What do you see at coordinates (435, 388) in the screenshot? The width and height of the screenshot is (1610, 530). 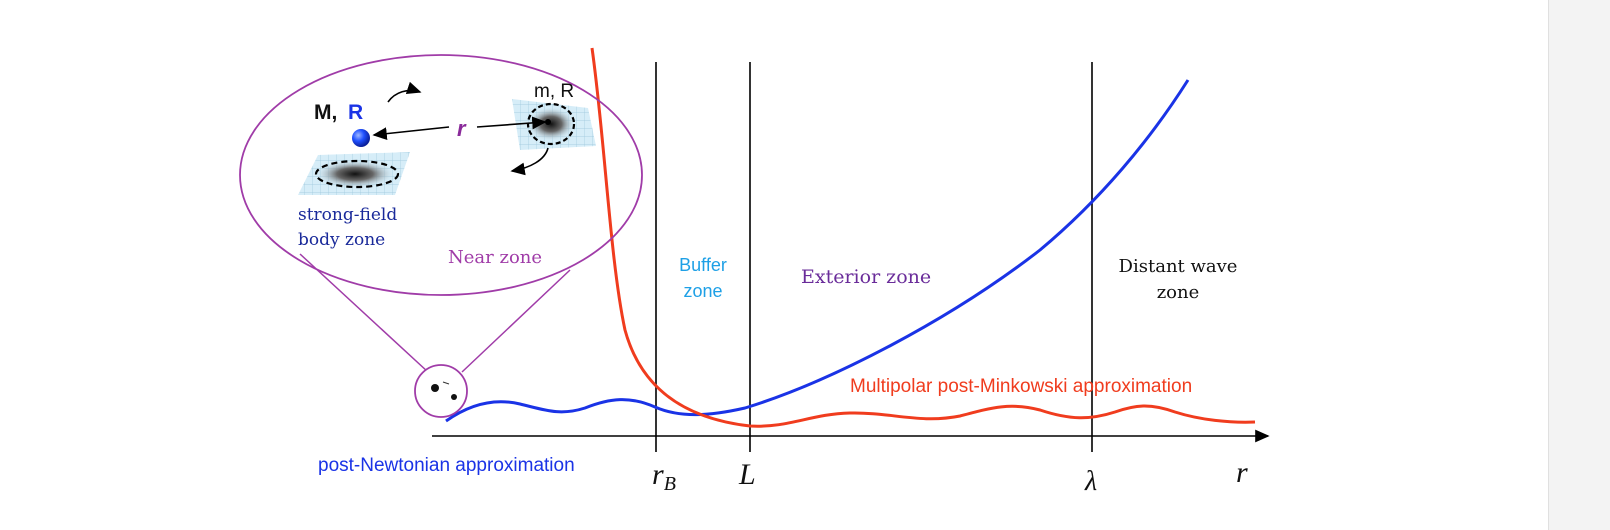 I see `binary-dot-large` at bounding box center [435, 388].